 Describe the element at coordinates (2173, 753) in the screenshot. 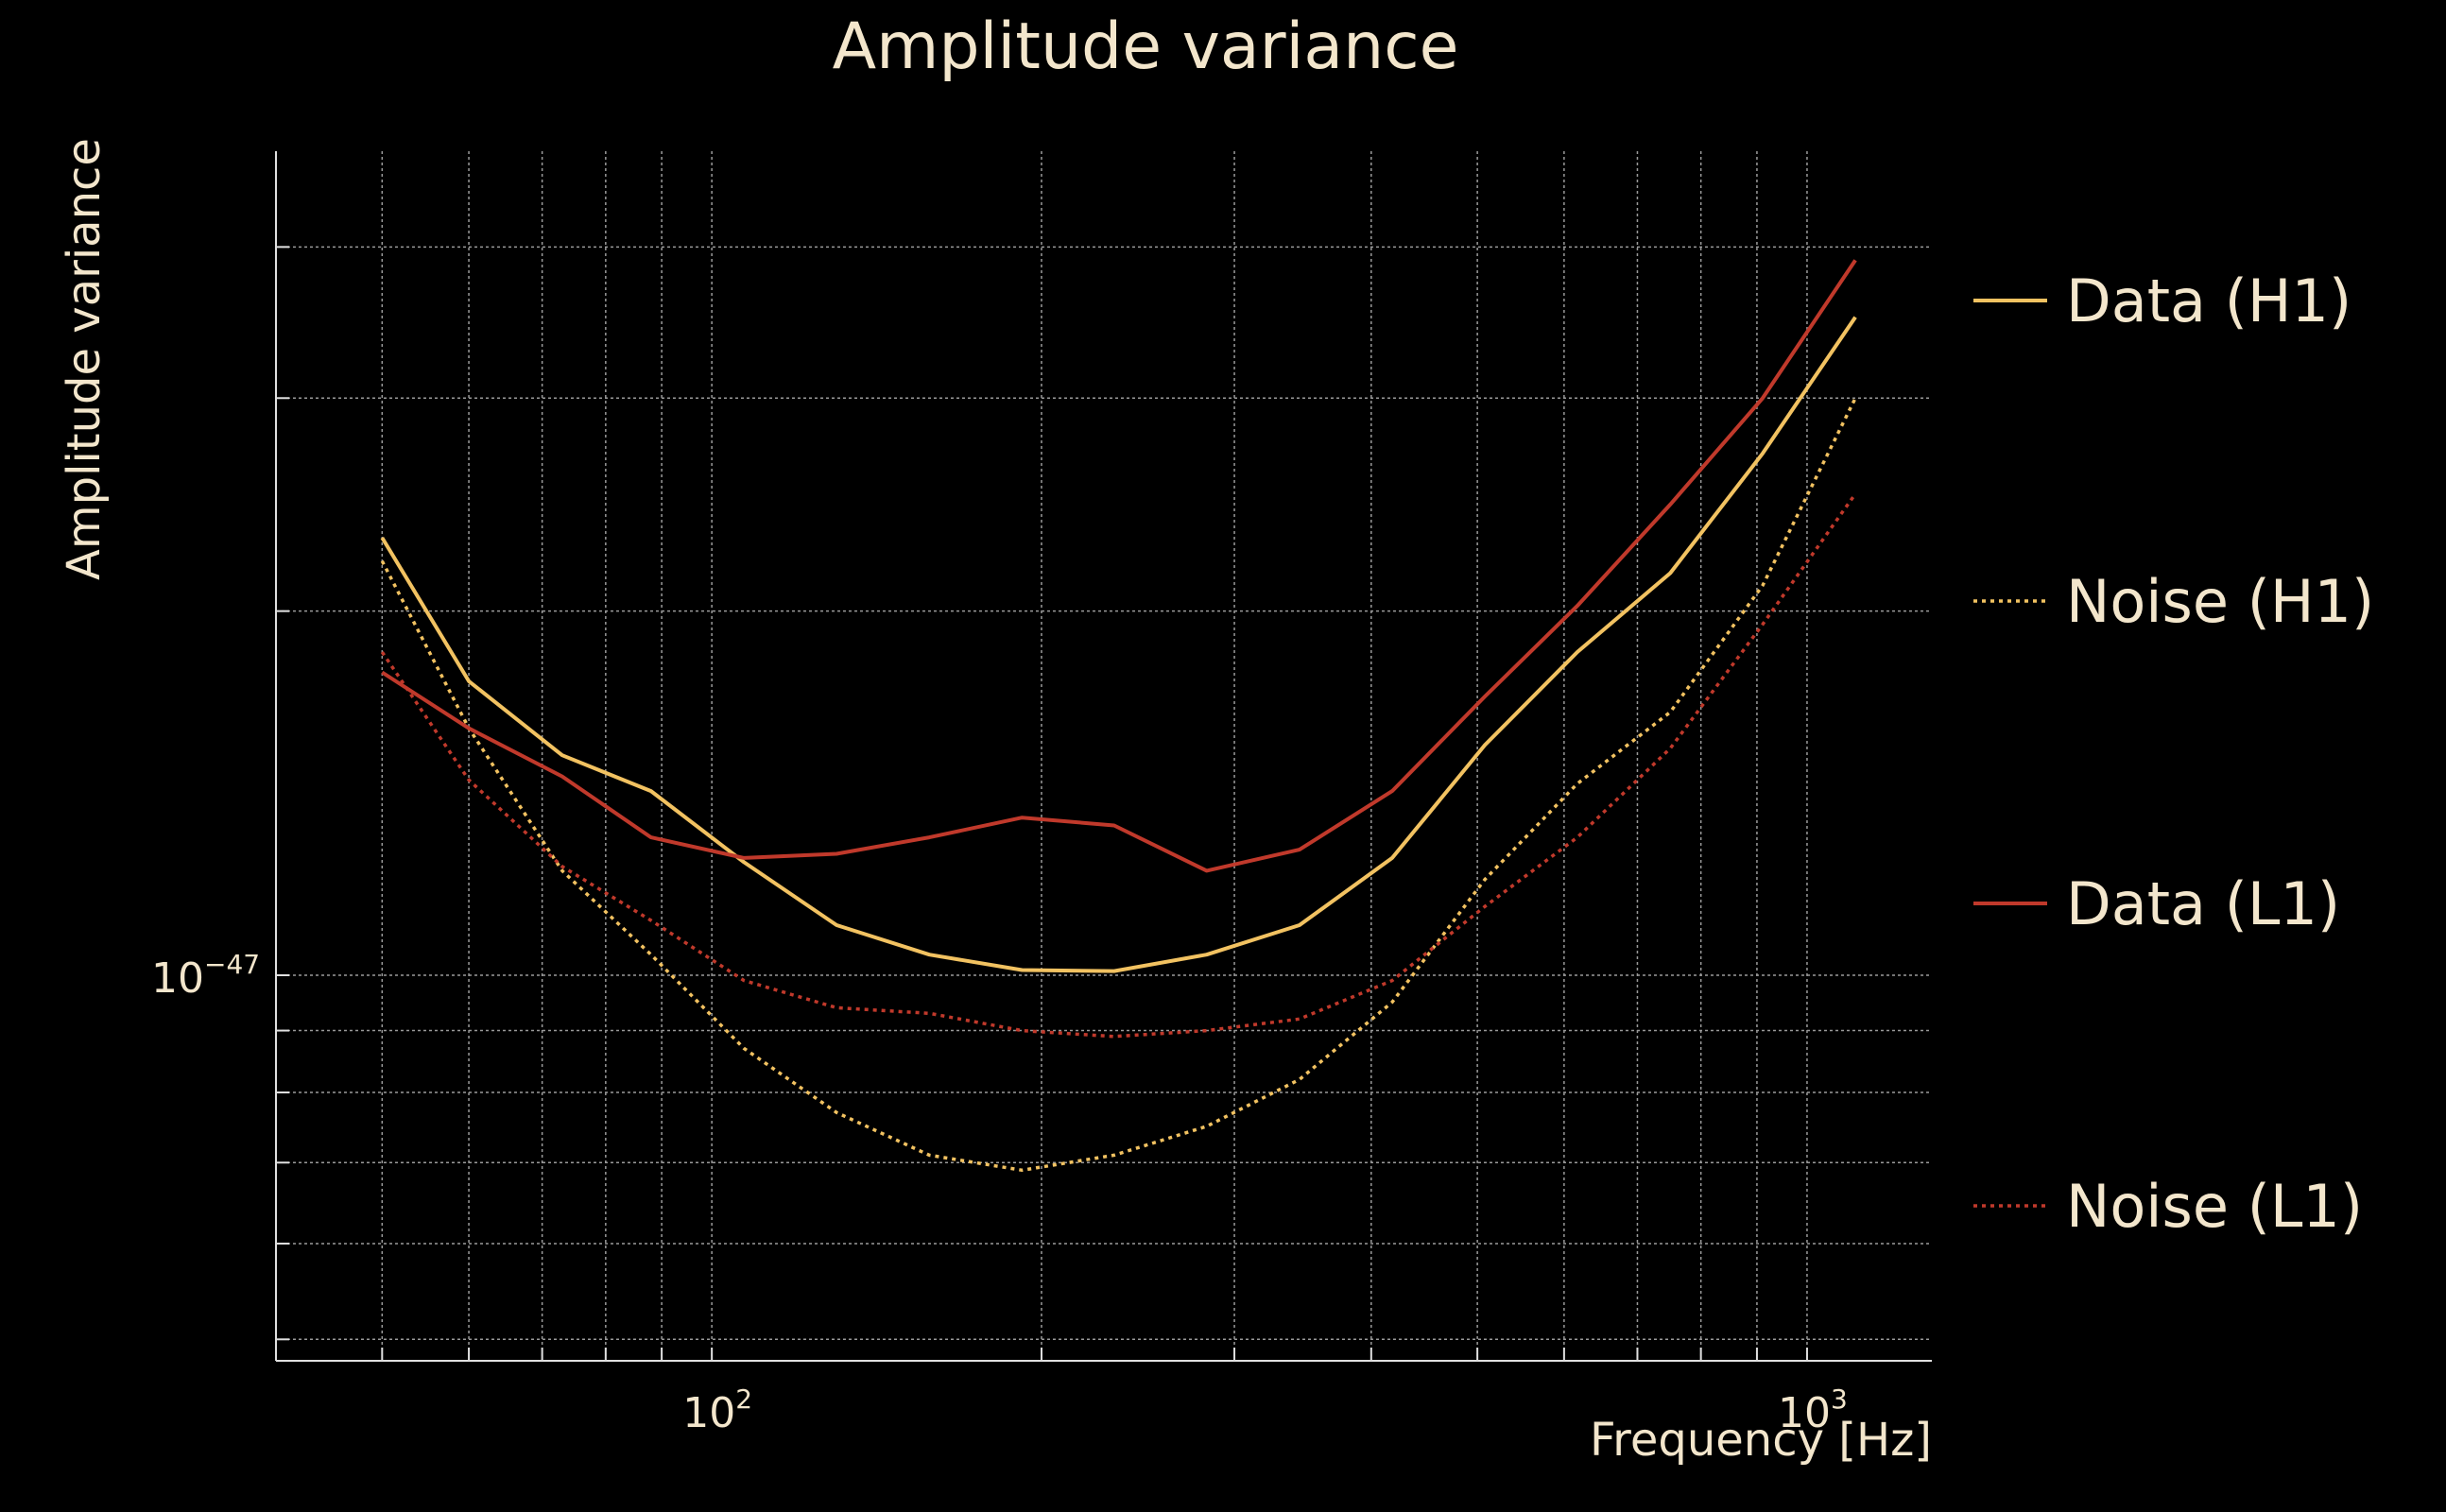

I see `legend: Data (H1) Noise (H1) Data (L1) Noise (L1)` at that location.